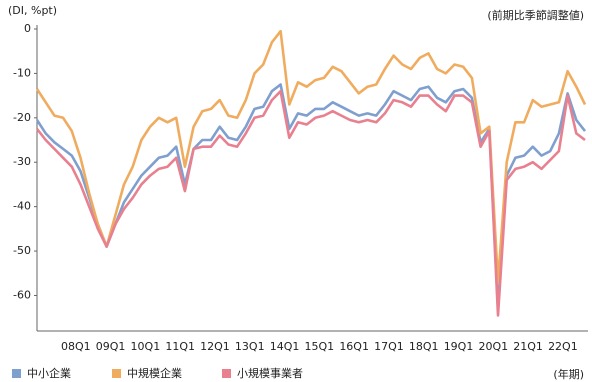  Describe the element at coordinates (180, 346) in the screenshot. I see `x-tick-label: 11Q1` at that location.